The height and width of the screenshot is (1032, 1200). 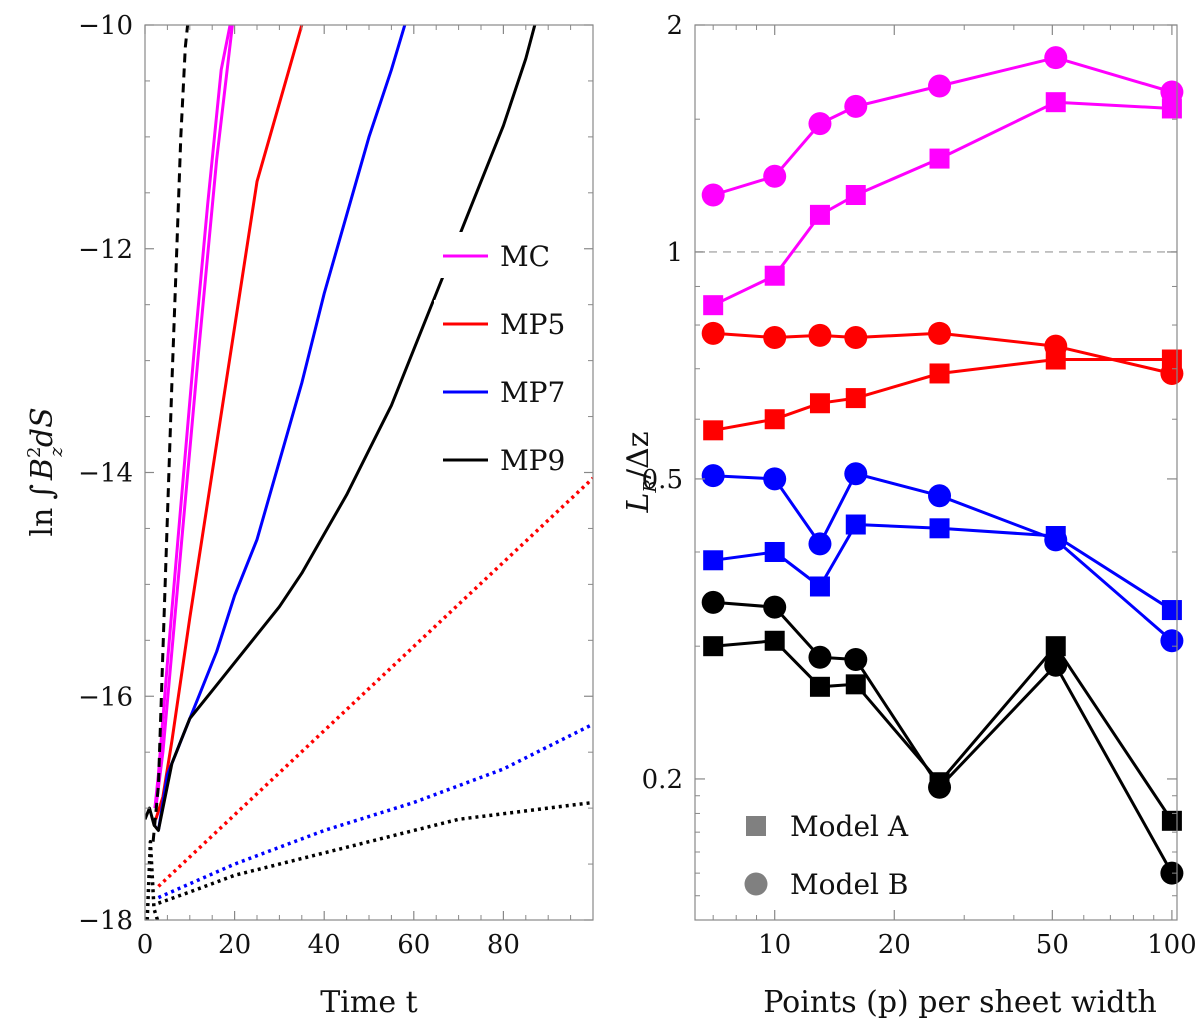 What do you see at coordinates (375, 682) in the screenshot?
I see `left-series-mp5-dotted` at bounding box center [375, 682].